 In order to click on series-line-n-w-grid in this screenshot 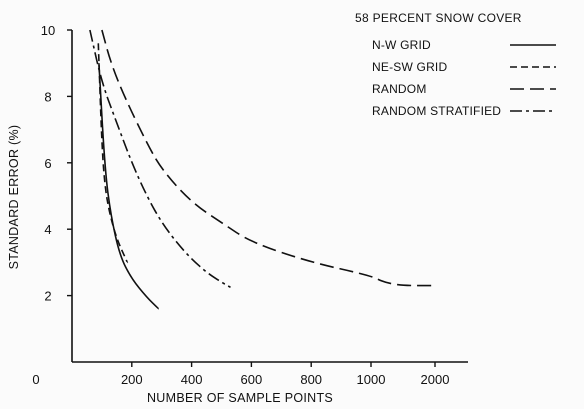, I will do `click(129, 186)`.